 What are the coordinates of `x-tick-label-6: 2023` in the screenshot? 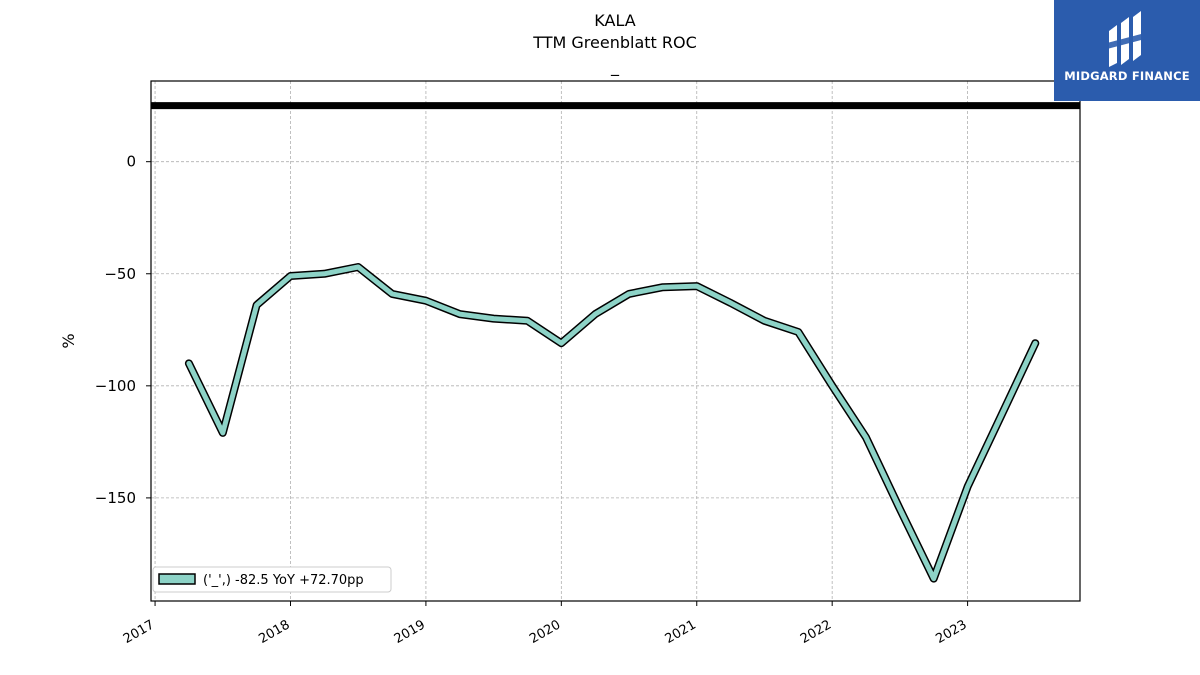 It's located at (951, 632).